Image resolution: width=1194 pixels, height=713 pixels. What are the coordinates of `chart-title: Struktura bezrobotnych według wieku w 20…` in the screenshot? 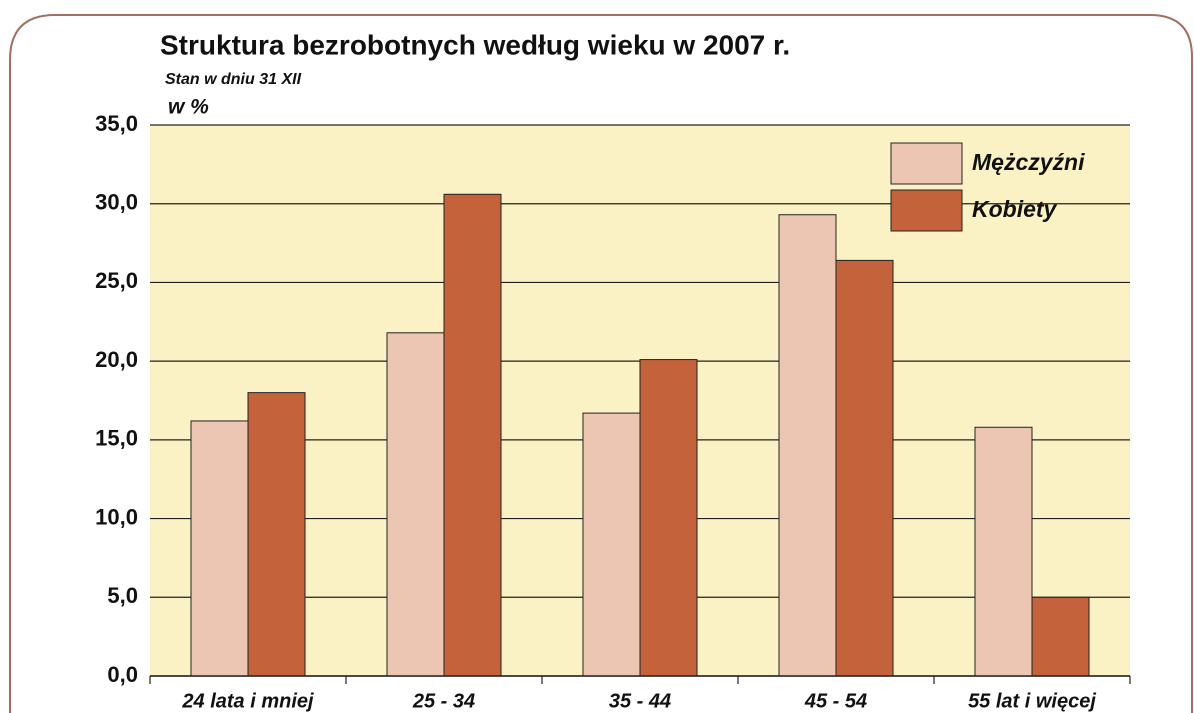 It's located at (475, 44).